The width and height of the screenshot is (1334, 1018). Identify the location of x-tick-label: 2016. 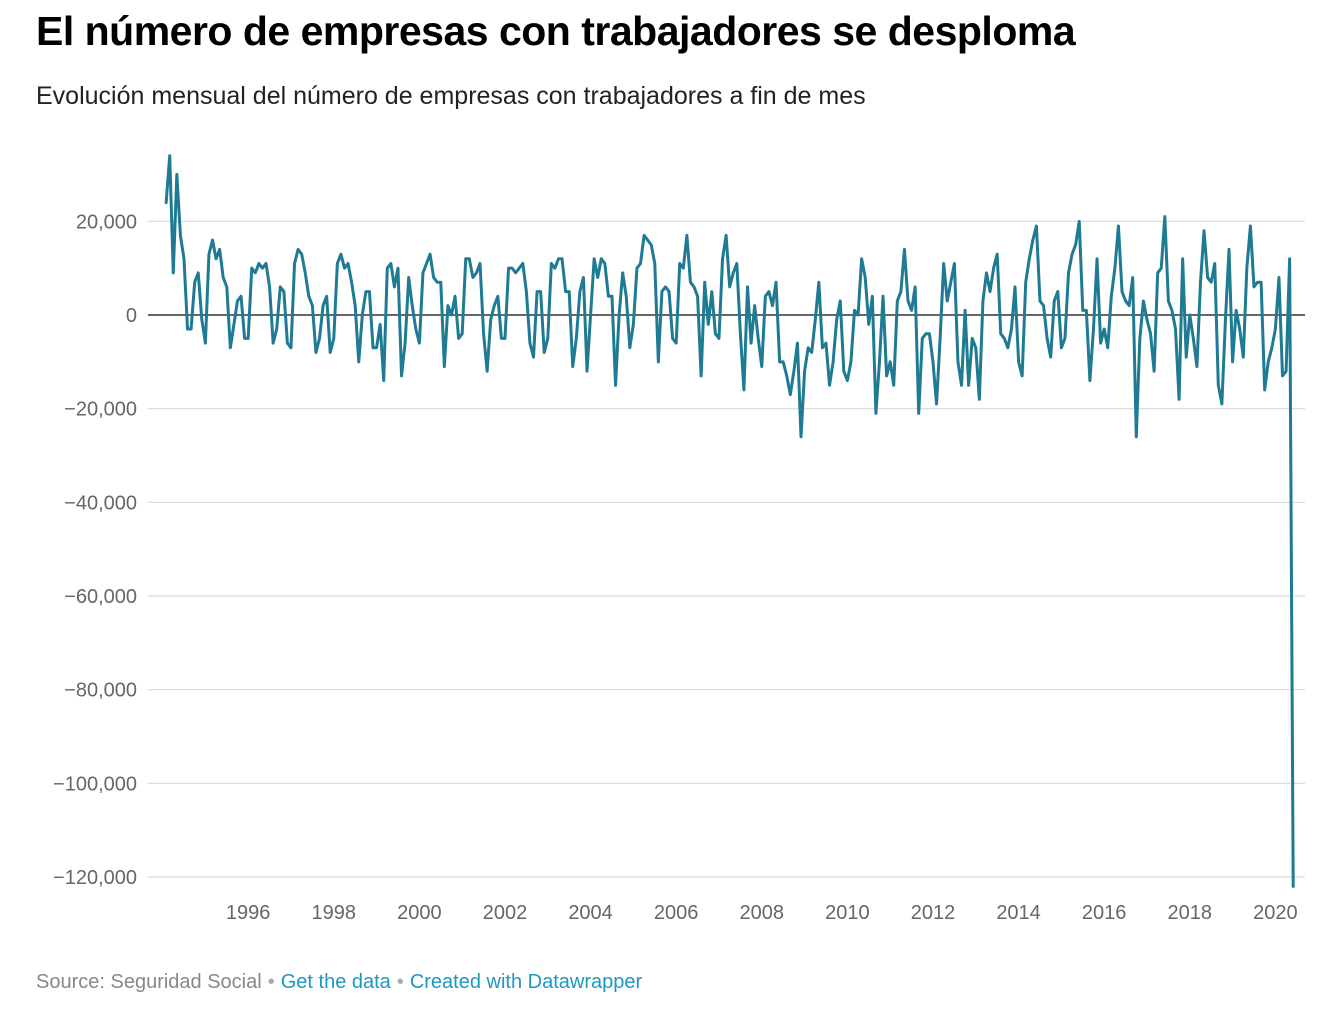
(1104, 913).